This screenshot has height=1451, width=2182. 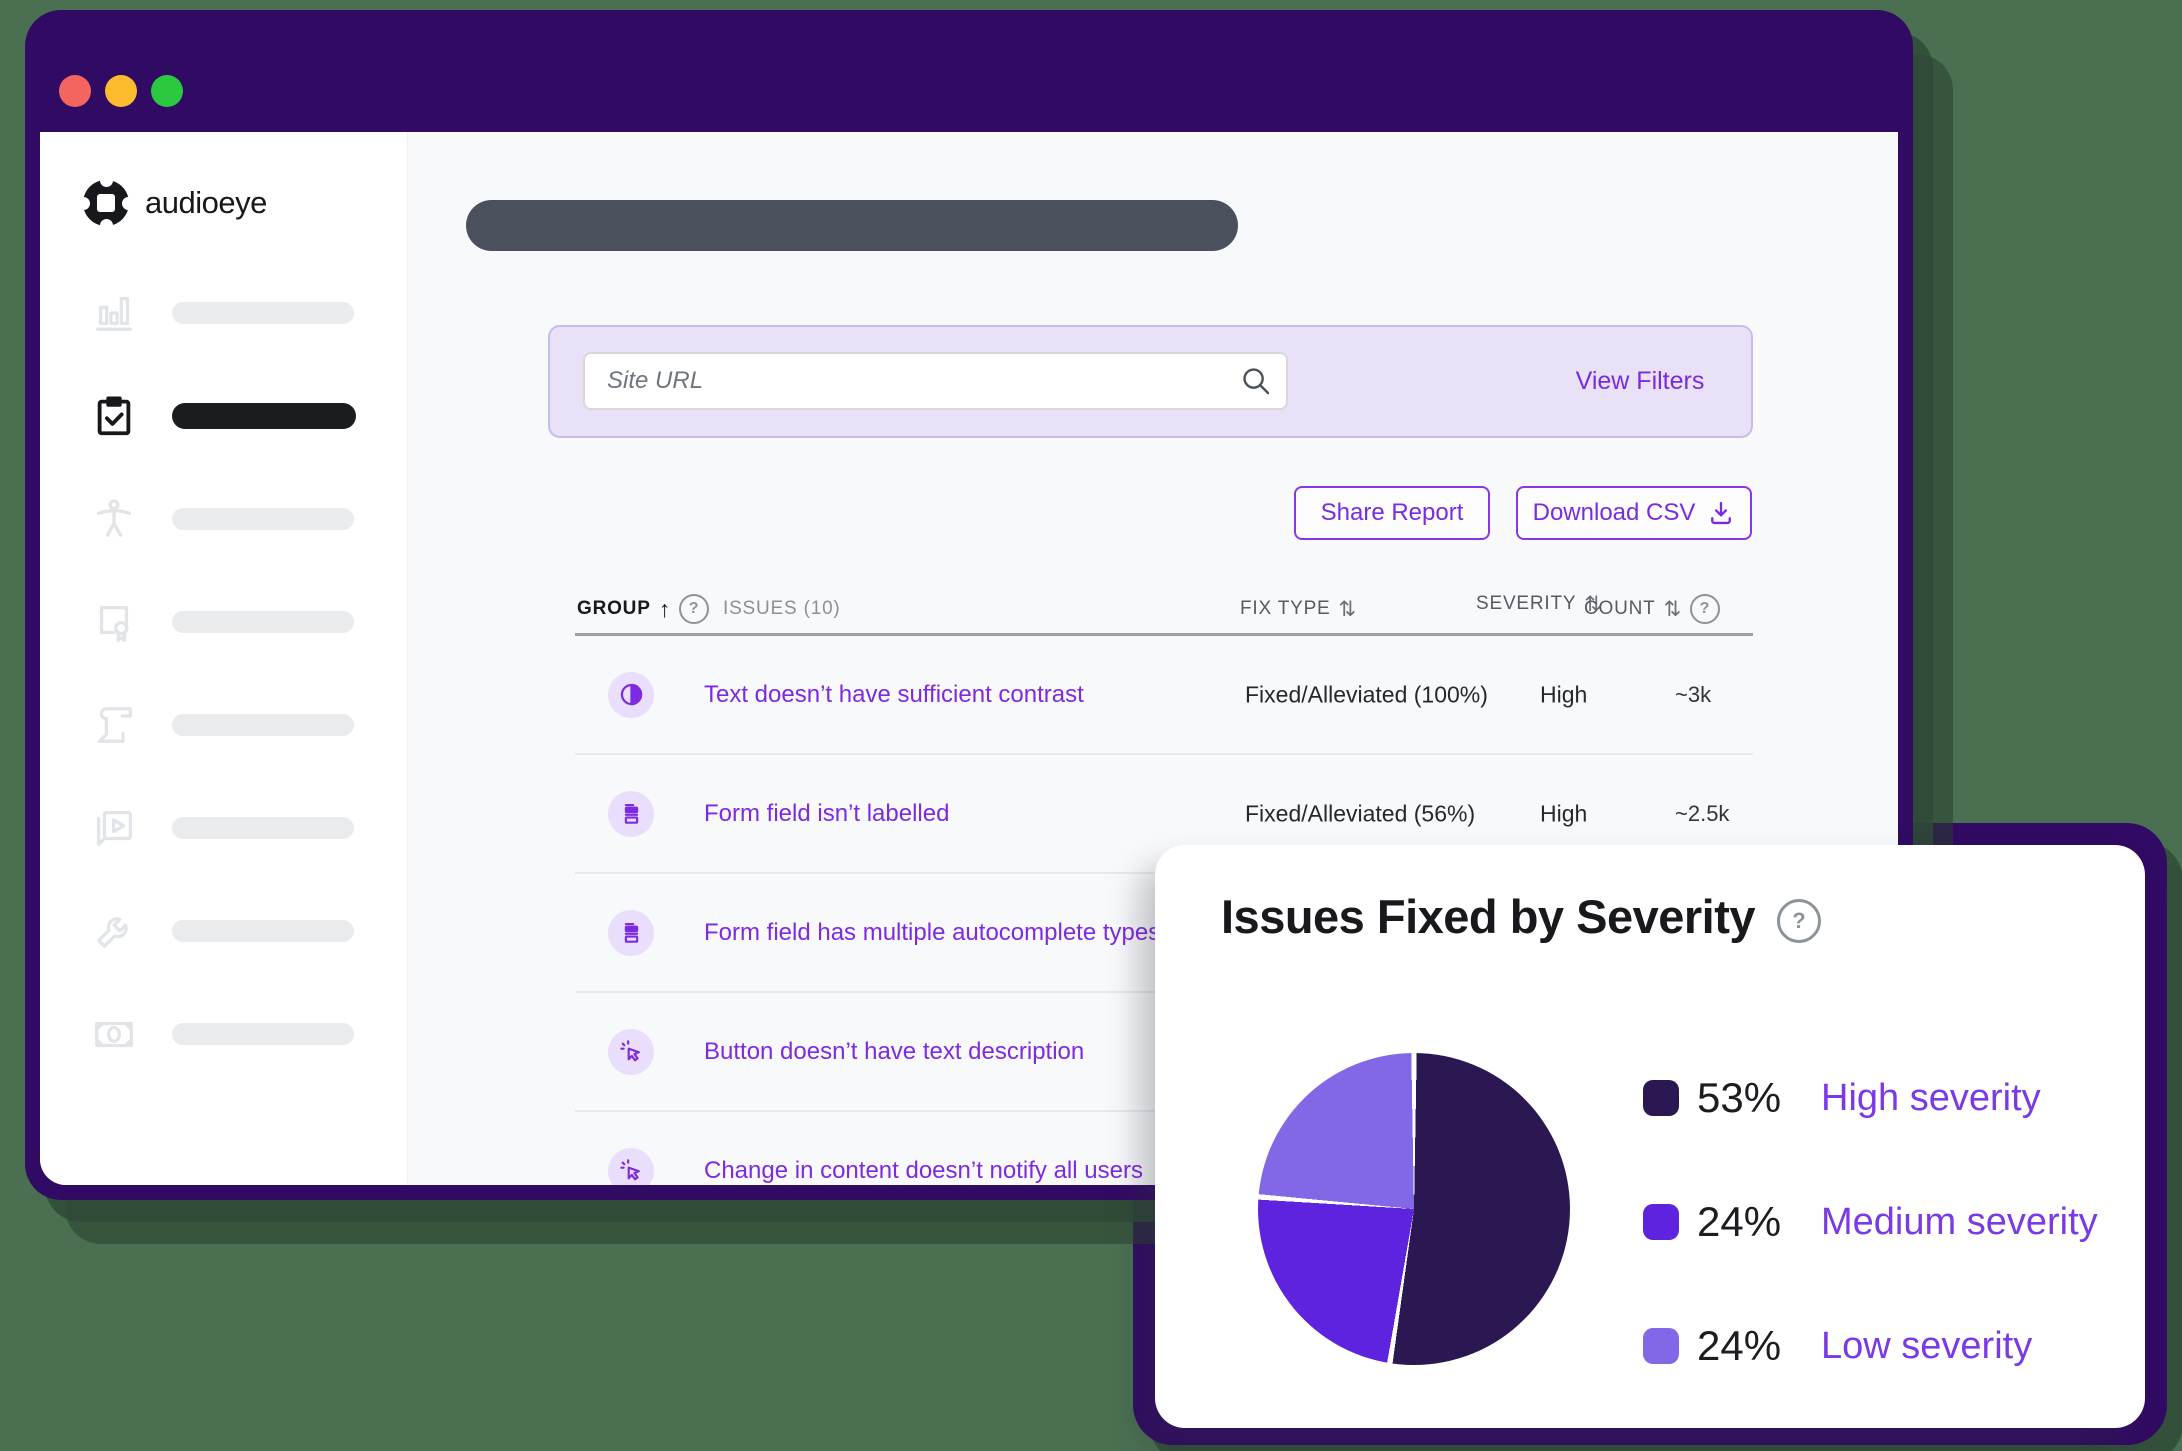 I want to click on download-csv-button: Download CSV, so click(x=1634, y=513).